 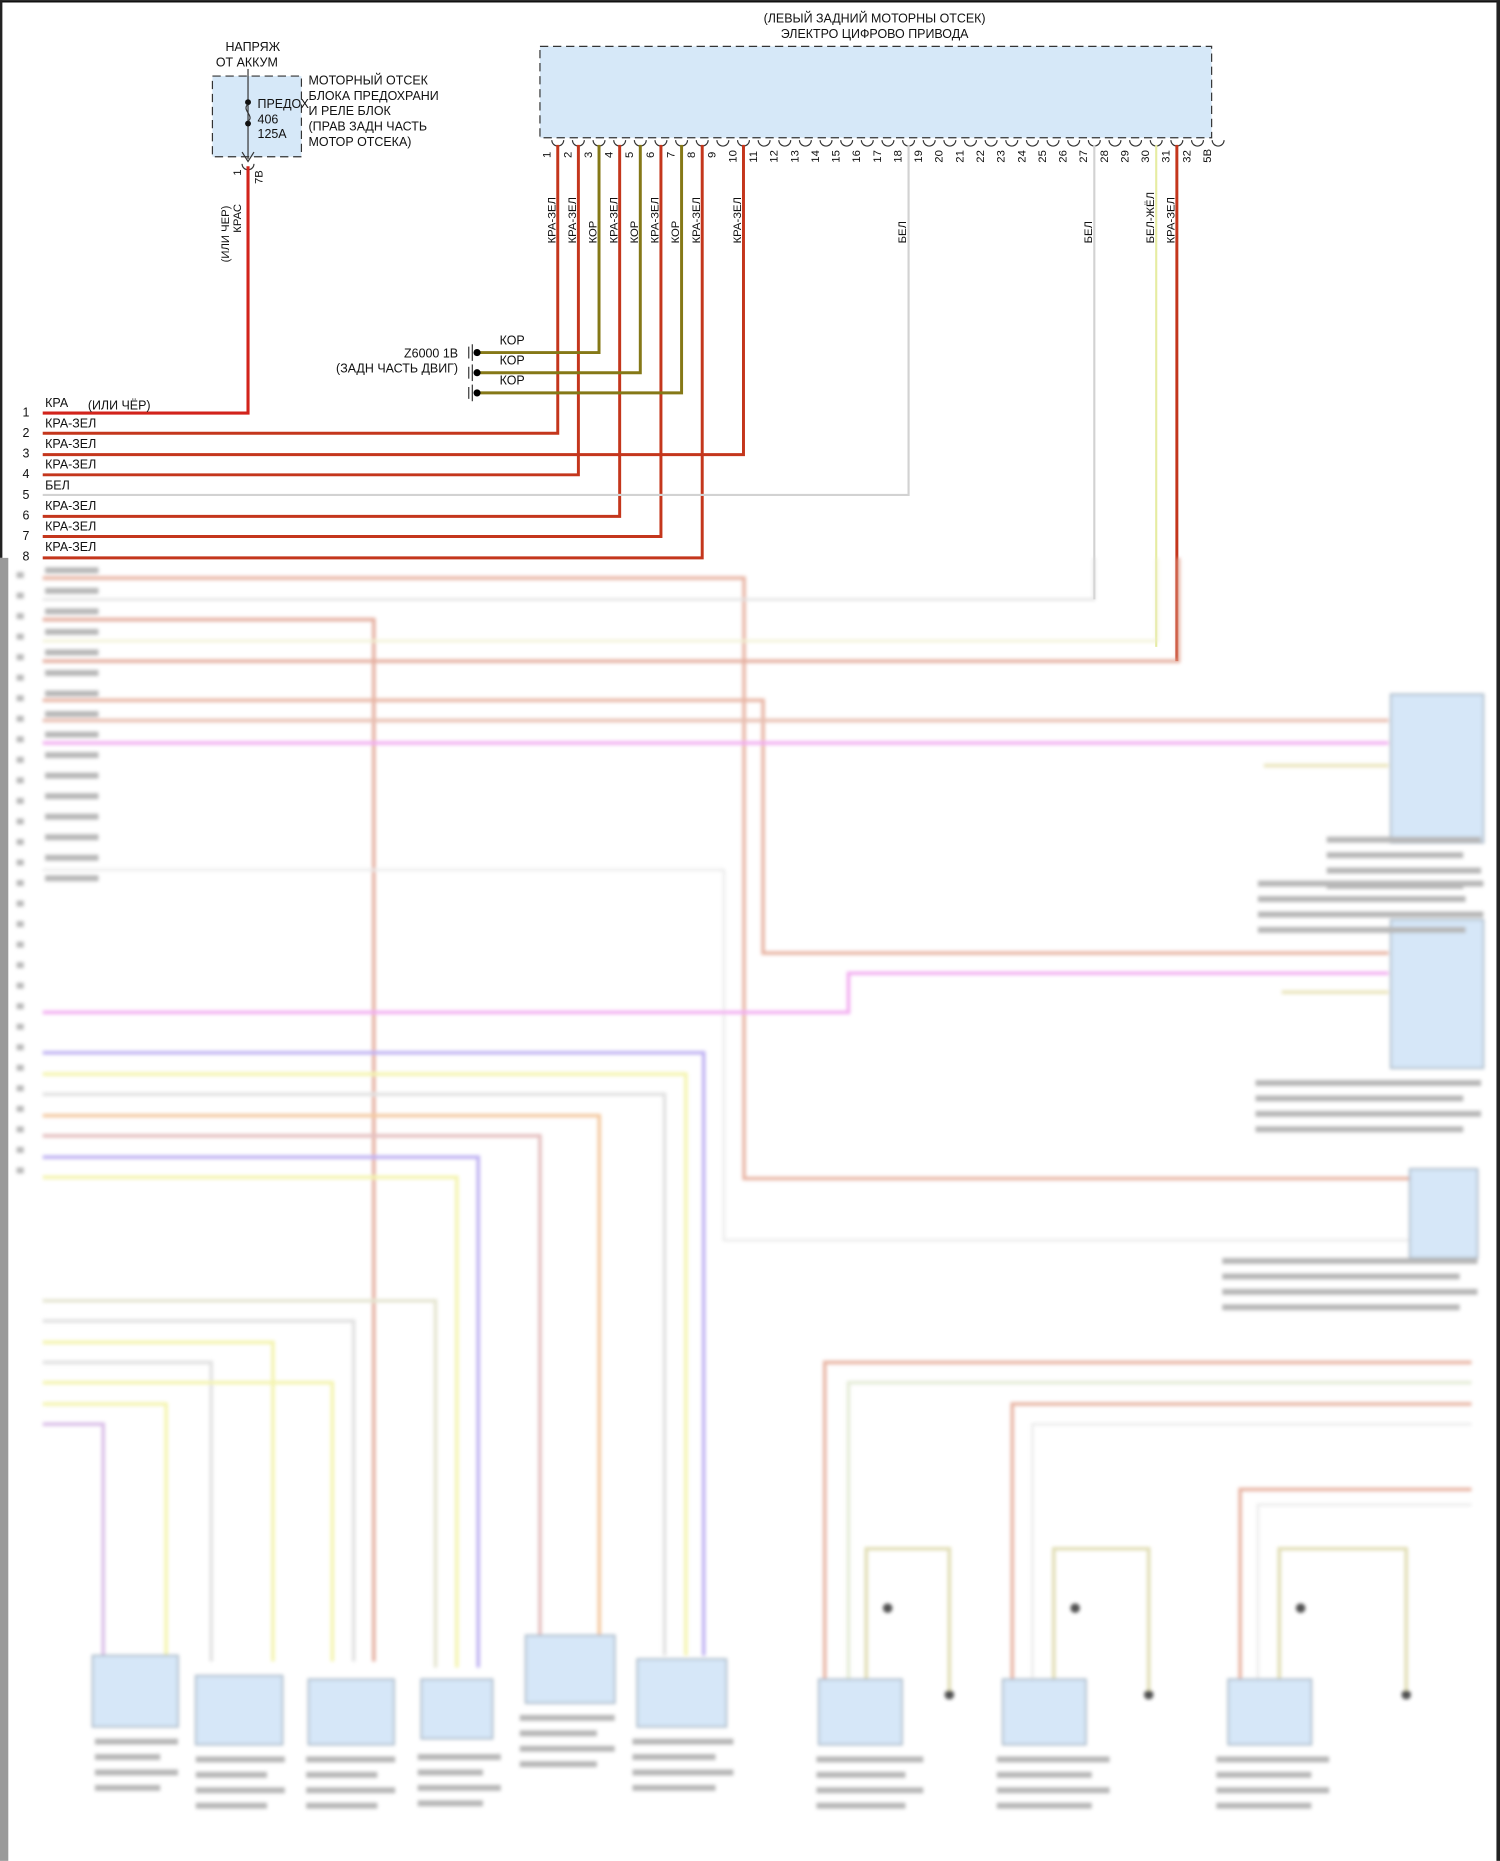 What do you see at coordinates (350, 111) in the screenshot?
I see `fuse-block-desc-3: И РЕЛЕ БЛОК` at bounding box center [350, 111].